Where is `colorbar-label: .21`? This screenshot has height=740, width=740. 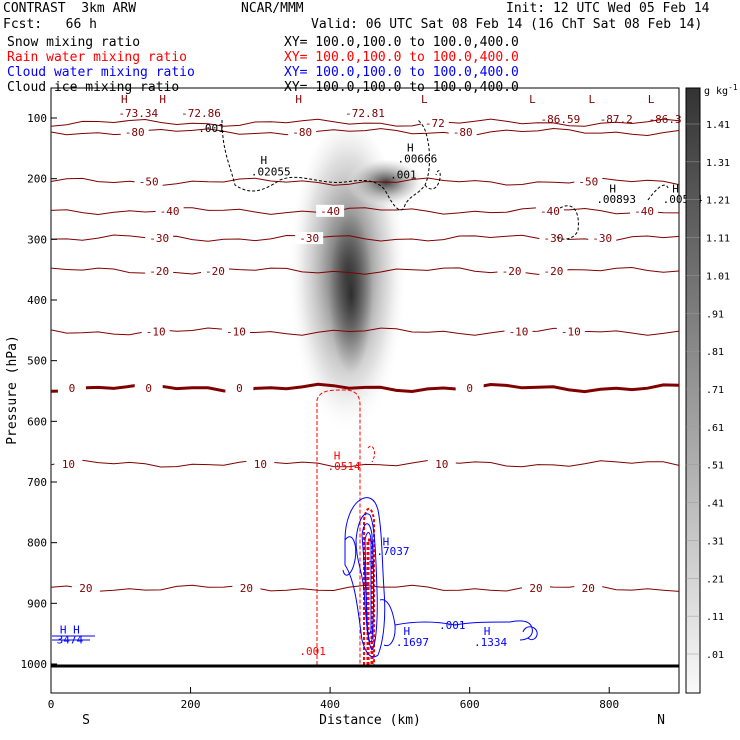
colorbar-label: .21 is located at coordinates (715, 579).